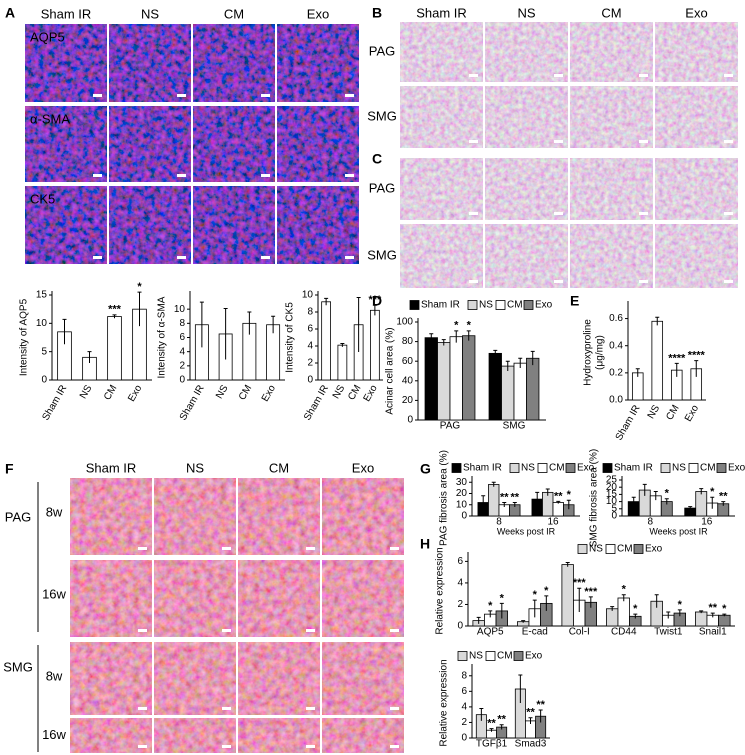 The height and width of the screenshot is (755, 745). I want to click on significance: ****, so click(677, 358).